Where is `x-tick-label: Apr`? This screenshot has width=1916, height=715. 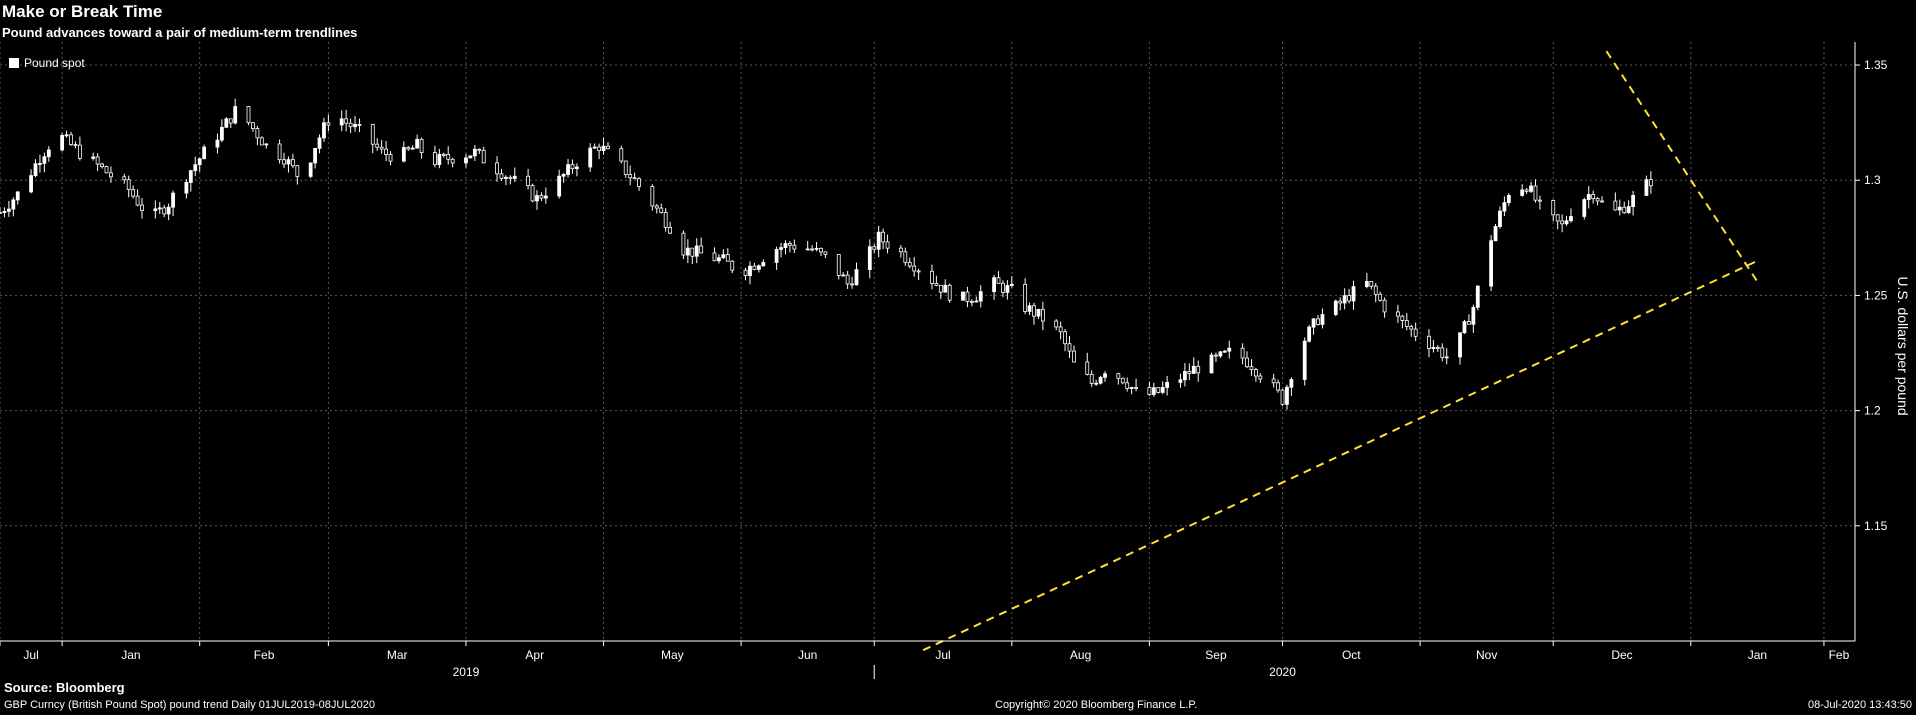 x-tick-label: Apr is located at coordinates (534, 655).